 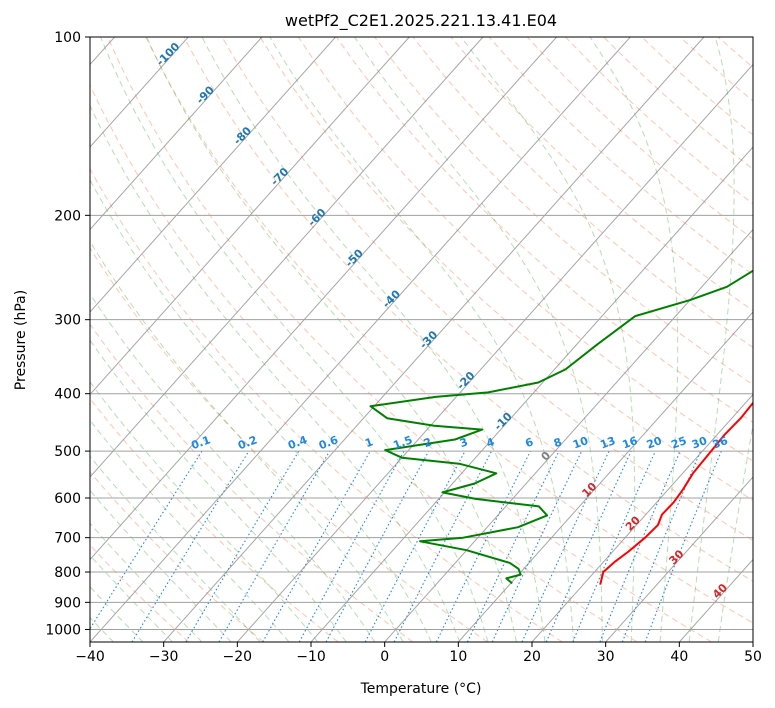 I want to click on mixing-ratio-label: 0.2, so click(x=247, y=442).